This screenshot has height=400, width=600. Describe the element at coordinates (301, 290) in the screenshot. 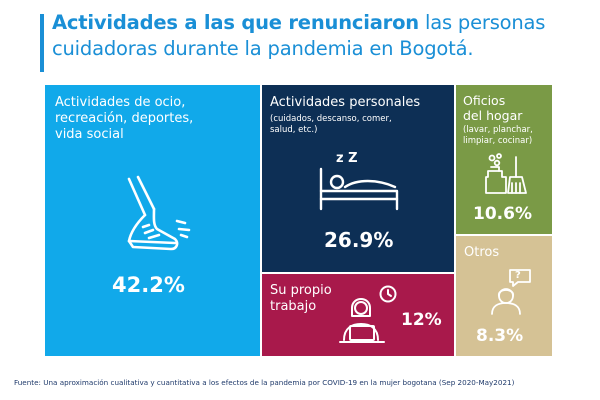

I see `work-label-line1: Su propio` at that location.